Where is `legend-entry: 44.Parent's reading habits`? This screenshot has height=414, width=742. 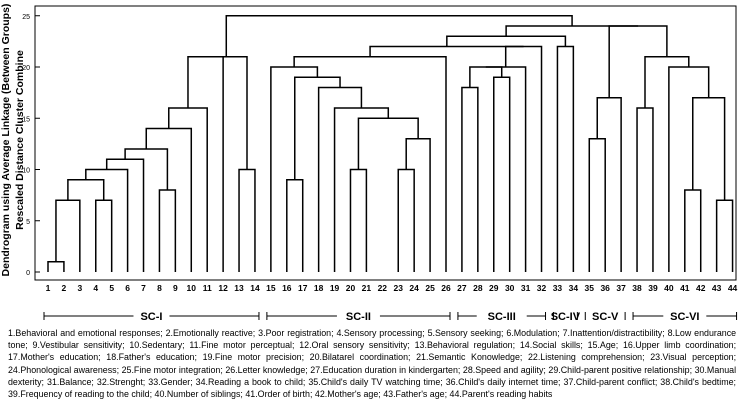
legend-entry: 44.Parent's reading habits is located at coordinates (501, 394).